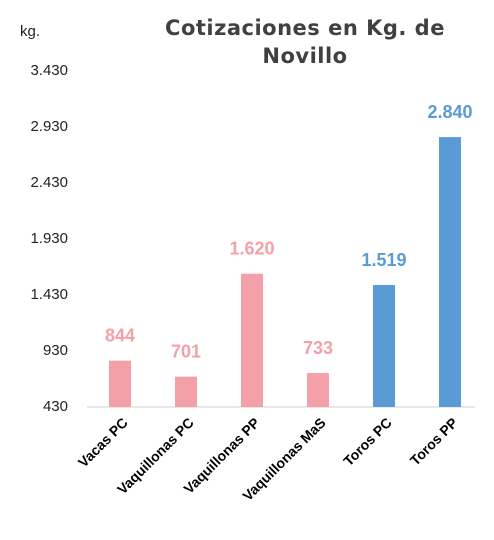 Image resolution: width=494 pixels, height=540 pixels. I want to click on value-label: 844, so click(120, 335).